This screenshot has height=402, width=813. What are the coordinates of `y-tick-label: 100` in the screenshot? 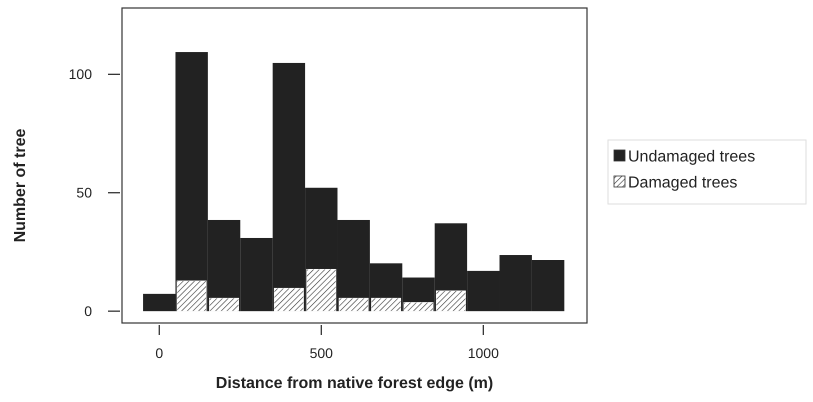 It's located at (80, 74).